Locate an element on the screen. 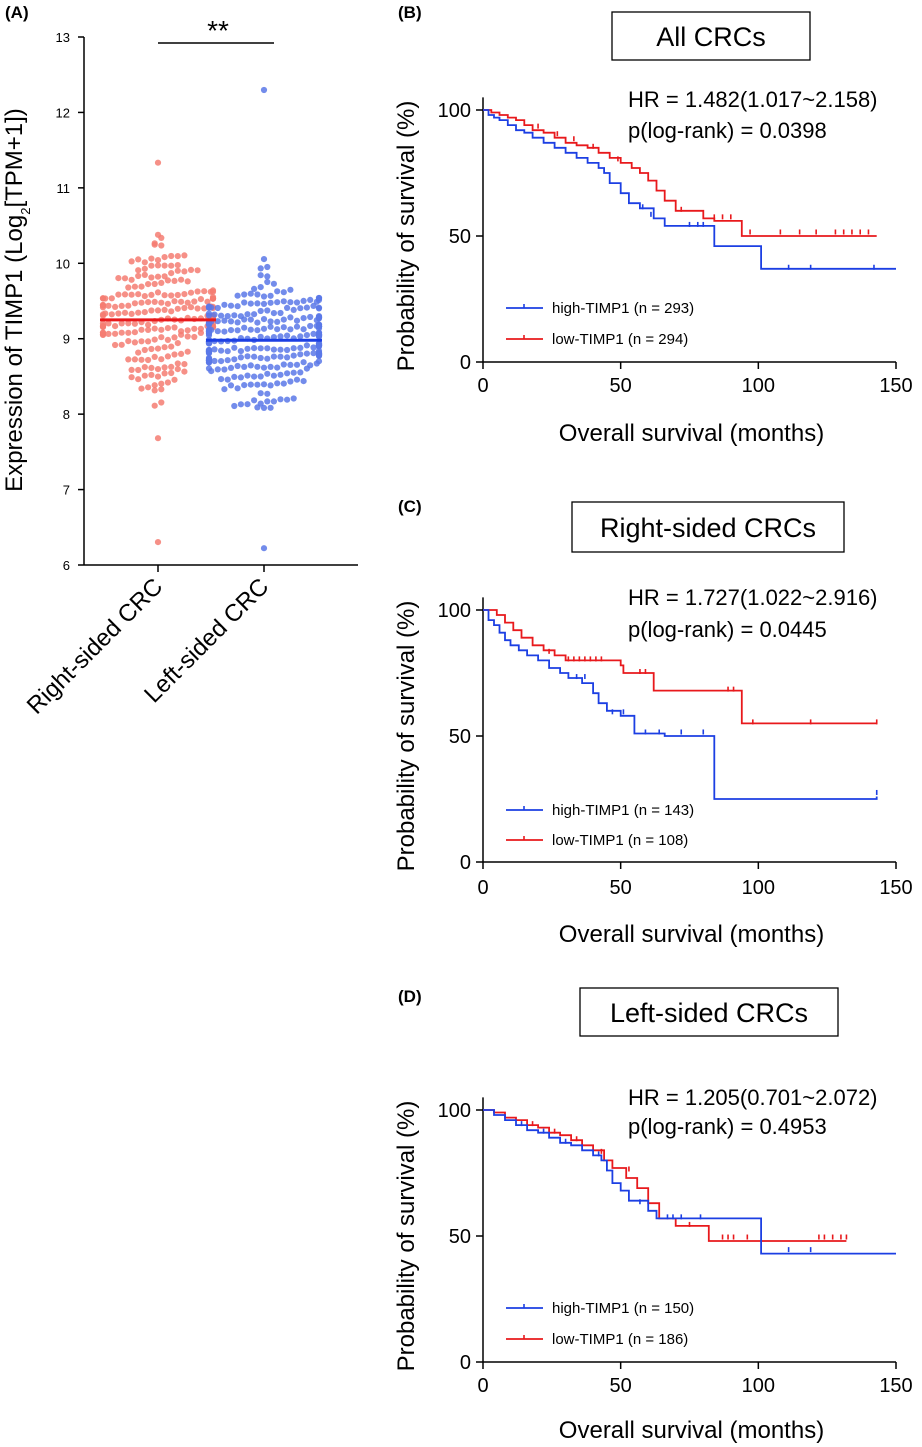  legend-entry: high-TIMP1 (n = 143) is located at coordinates (623, 810).